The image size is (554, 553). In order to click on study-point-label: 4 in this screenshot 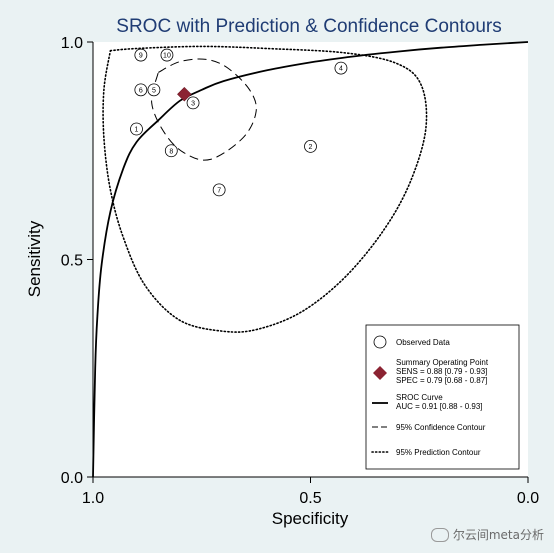, I will do `click(341, 69)`.